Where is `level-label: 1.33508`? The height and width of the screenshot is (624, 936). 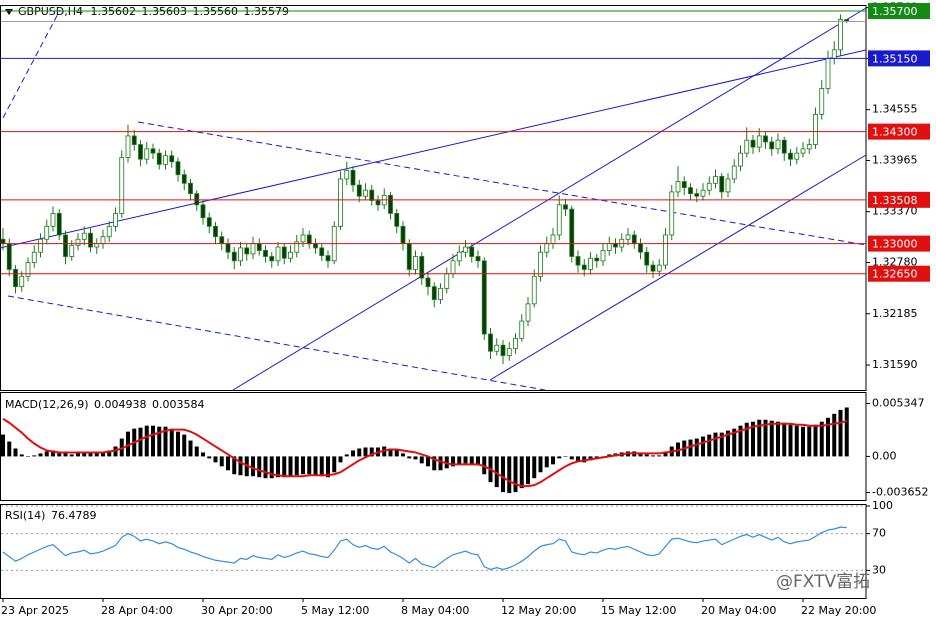
level-label: 1.33508 is located at coordinates (895, 200).